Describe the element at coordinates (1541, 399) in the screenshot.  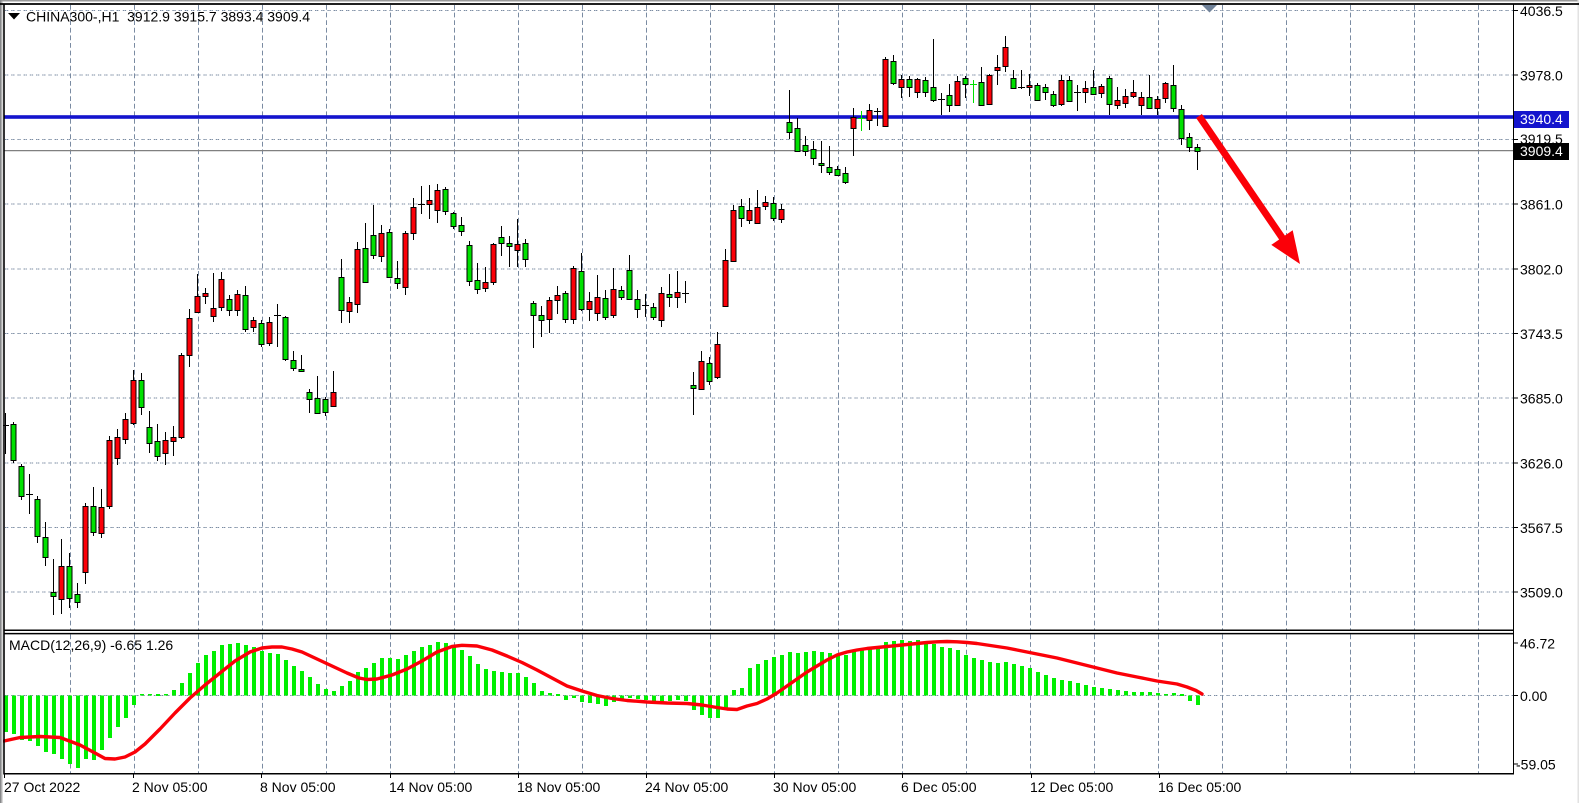
I see `svg-text: 3685.0` at that location.